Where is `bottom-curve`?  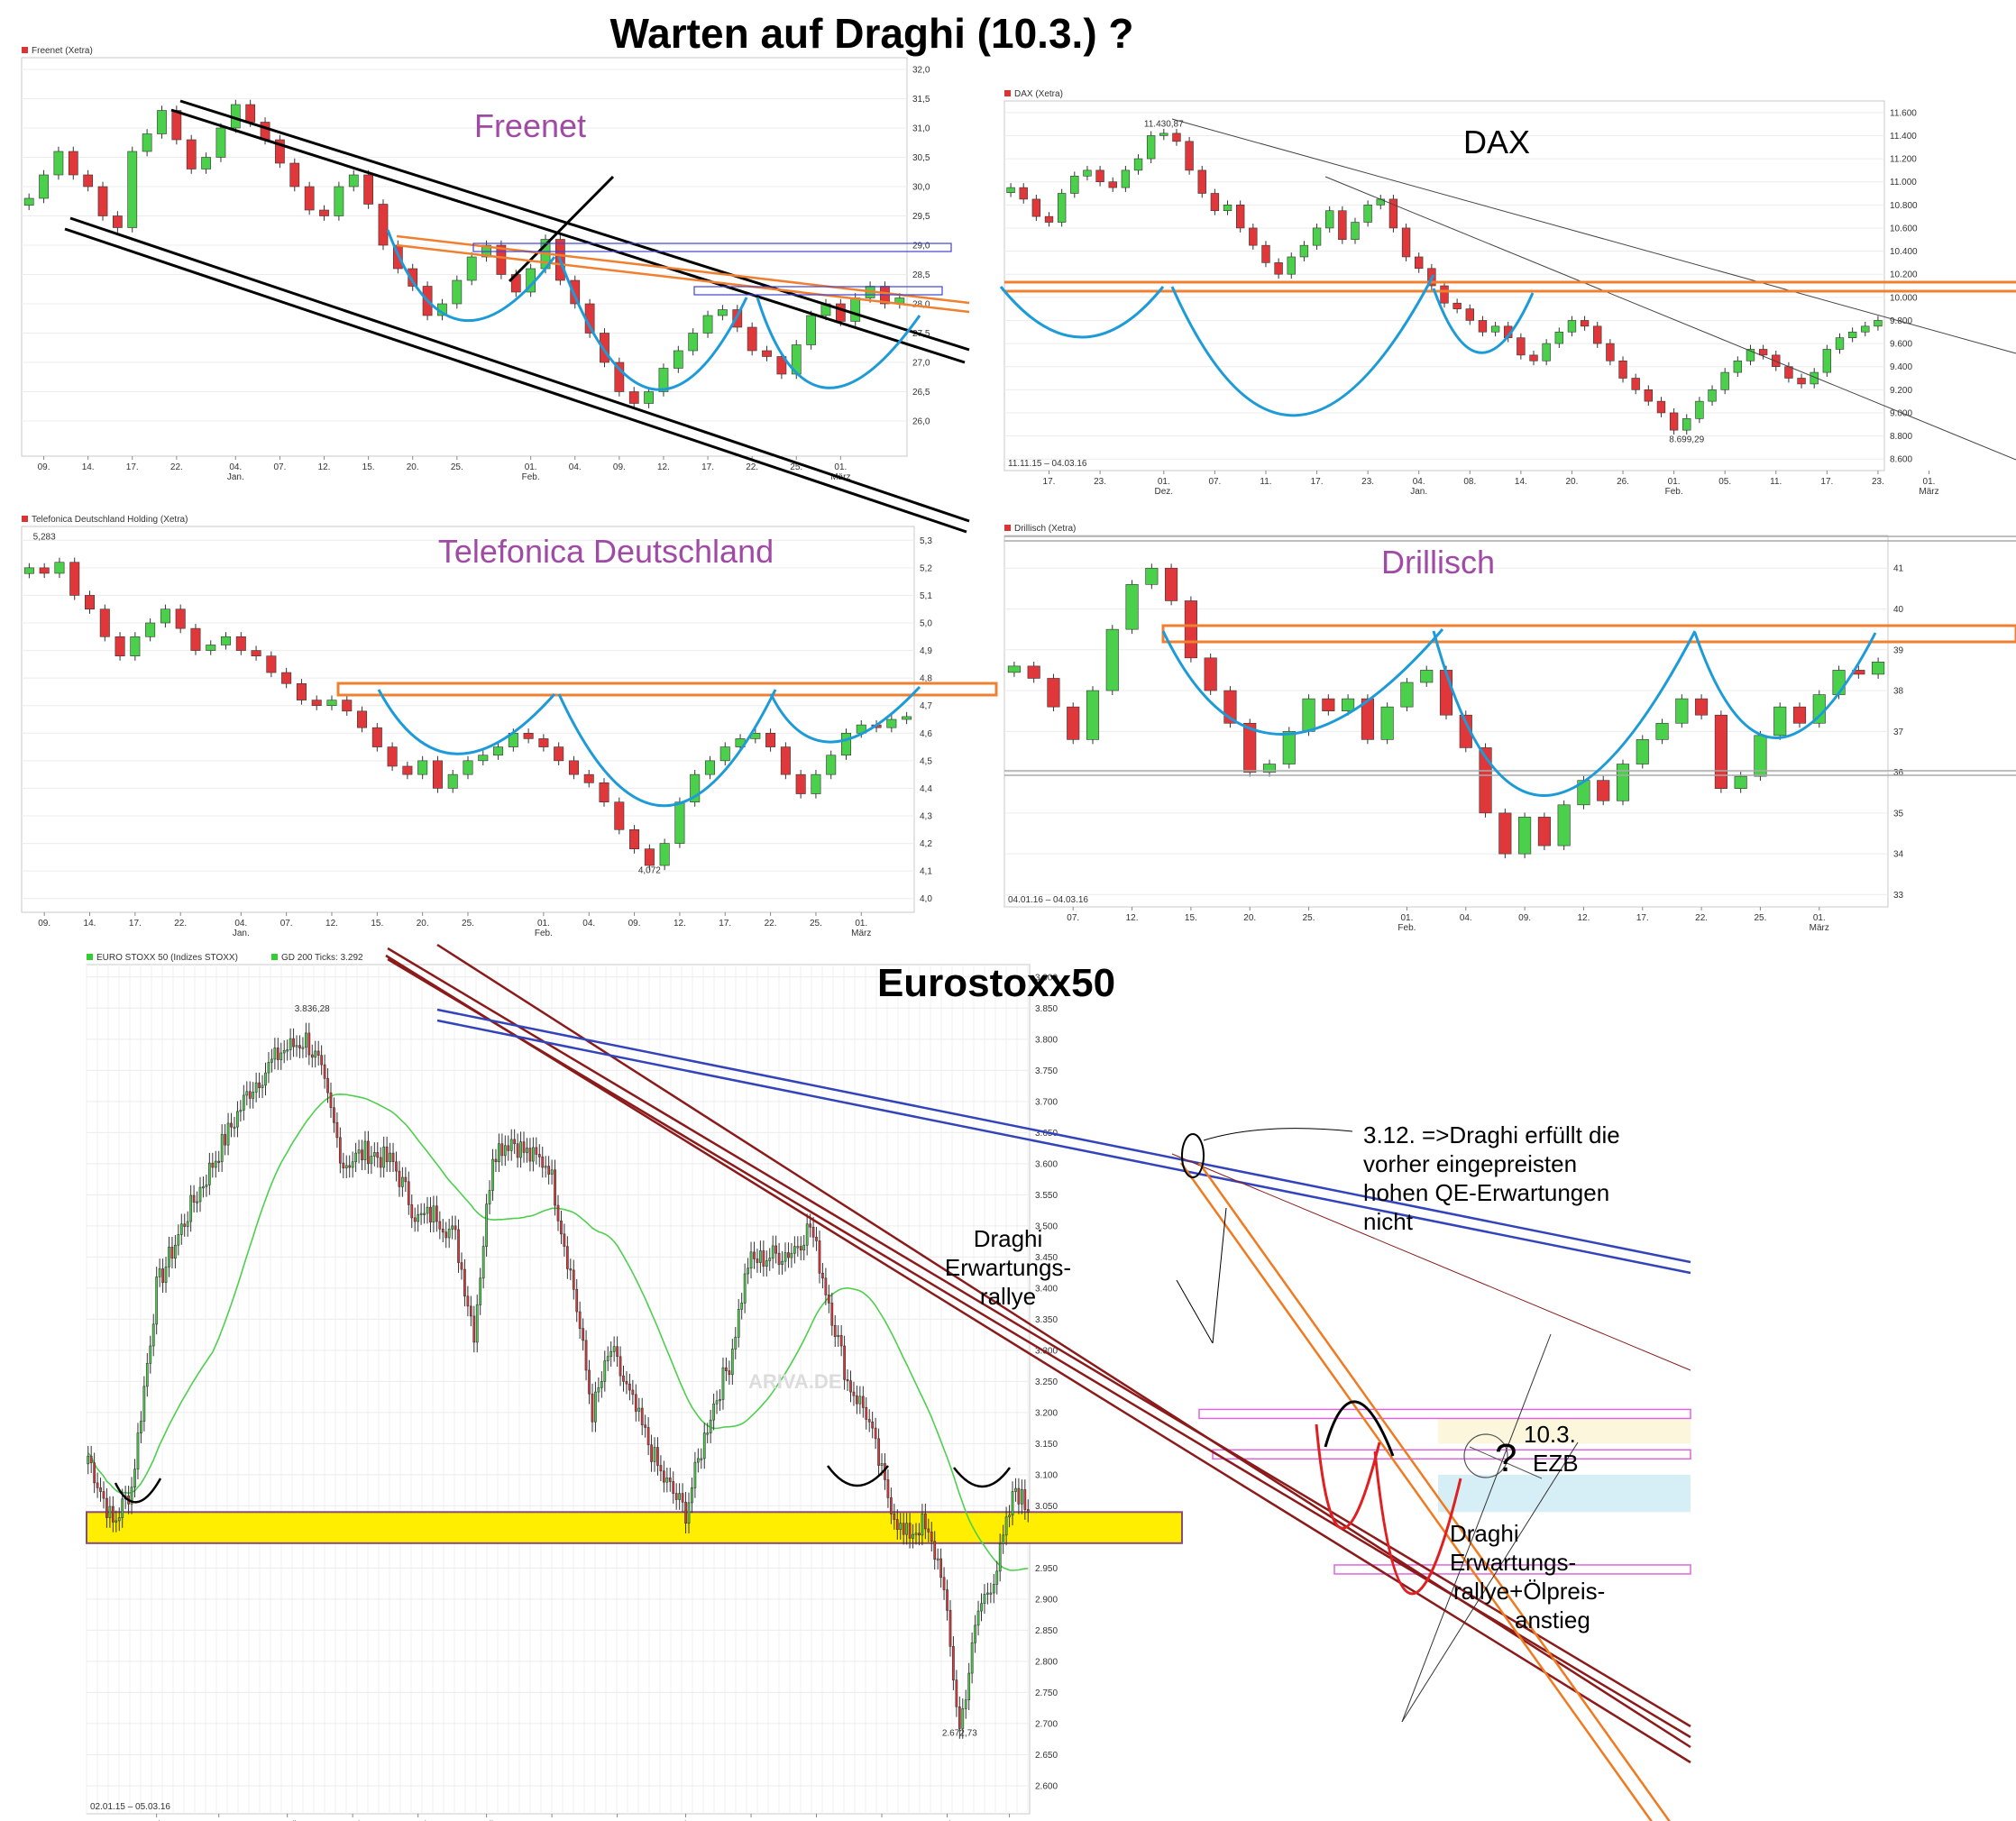
bottom-curve is located at coordinates (982, 1477).